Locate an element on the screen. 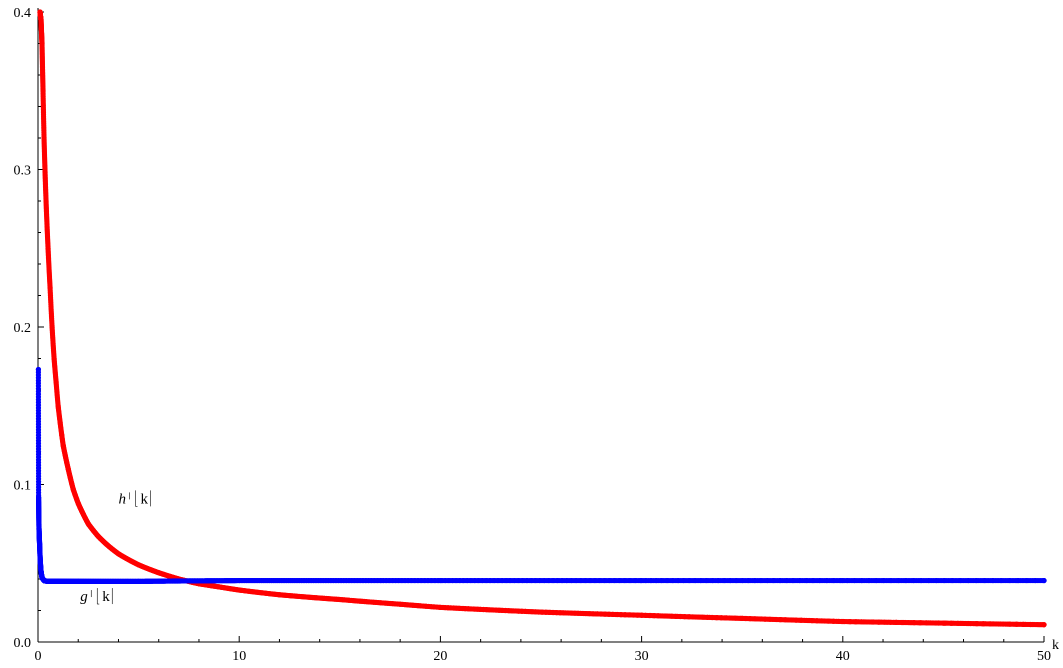  annotations-group: h kg k is located at coordinates (115, 547).